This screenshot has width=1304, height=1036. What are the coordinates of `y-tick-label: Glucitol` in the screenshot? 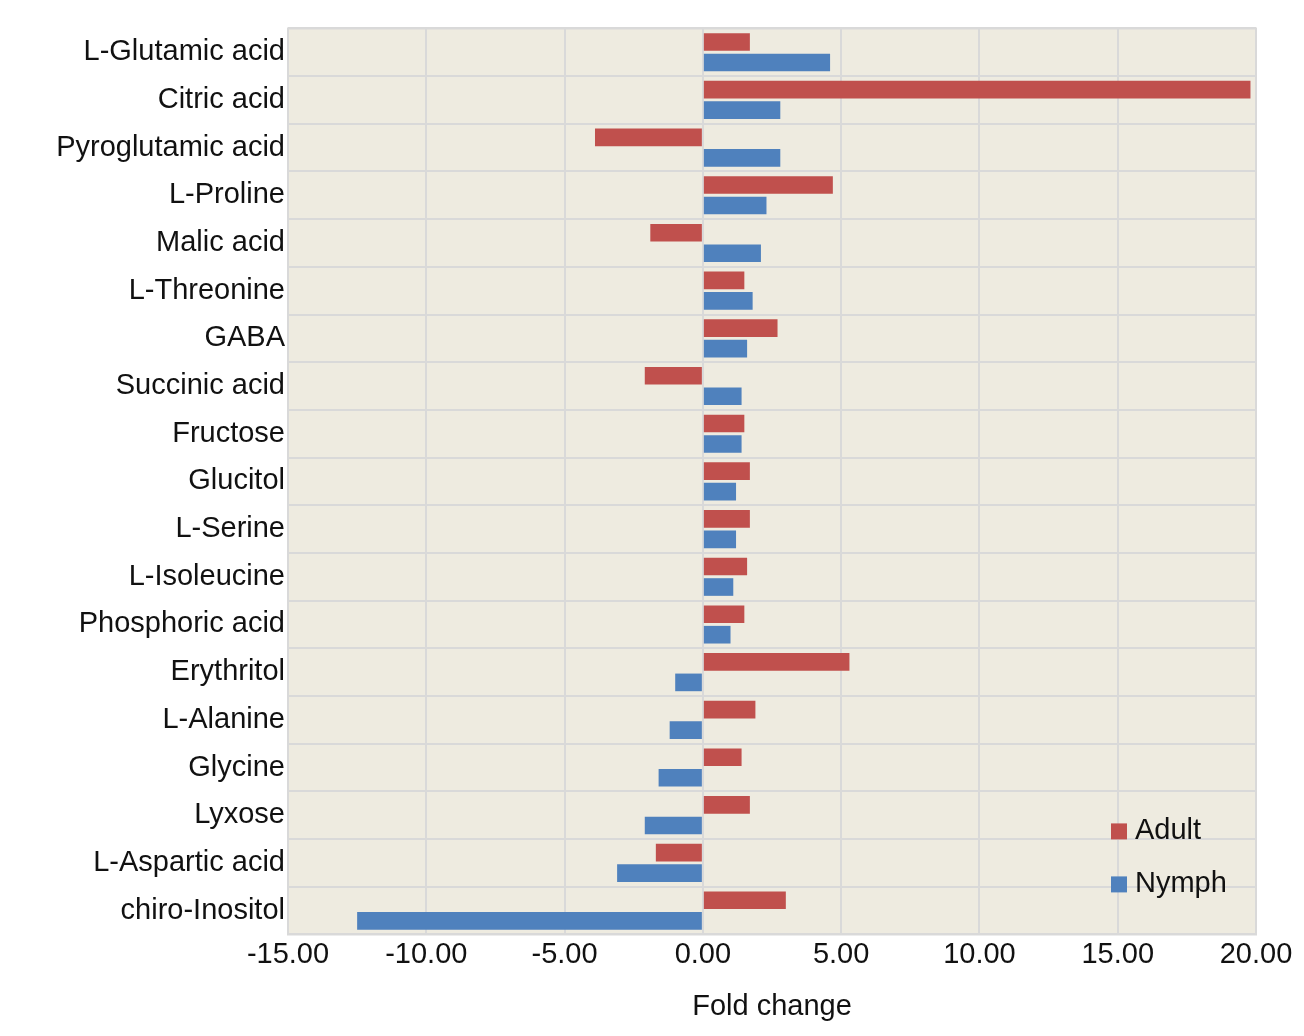 It's located at (236, 479).